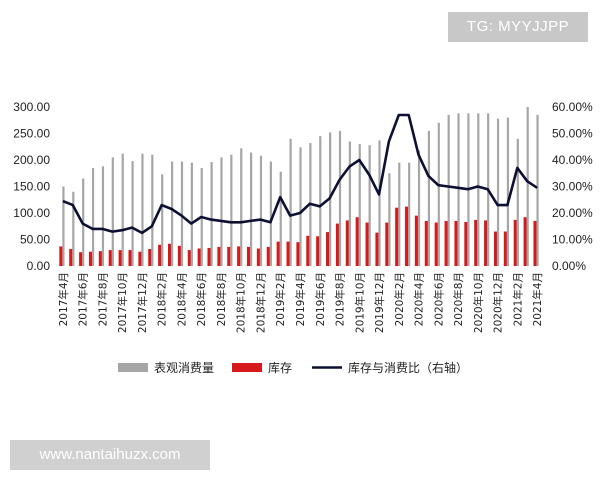 This screenshot has height=480, width=600. I want to click on right-axis-tick-label: 10.00%, so click(572, 240).